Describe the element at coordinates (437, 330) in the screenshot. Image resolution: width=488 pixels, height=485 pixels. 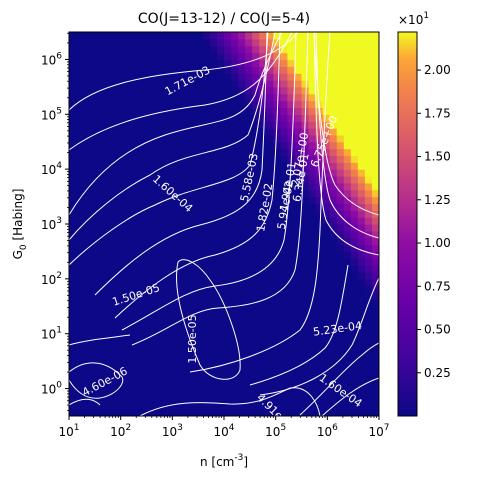
I see `colorbar-tick-label: 0.50` at that location.